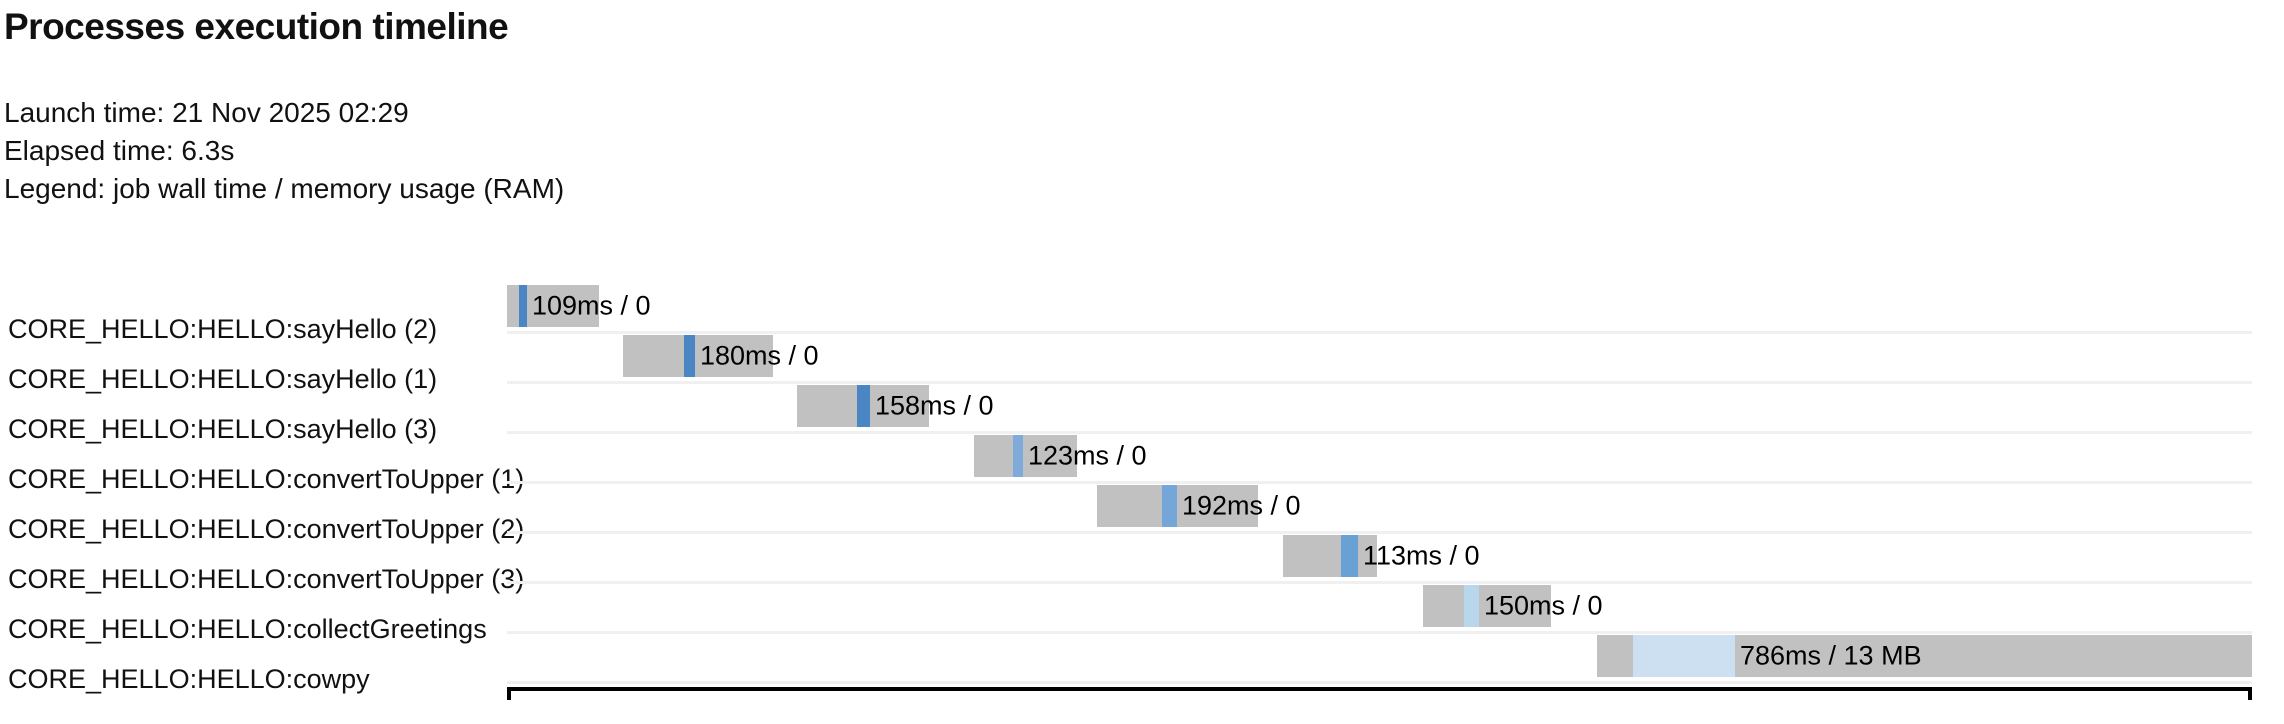 The image size is (2284, 724). What do you see at coordinates (1379, 689) in the screenshot?
I see `x-axis-line` at bounding box center [1379, 689].